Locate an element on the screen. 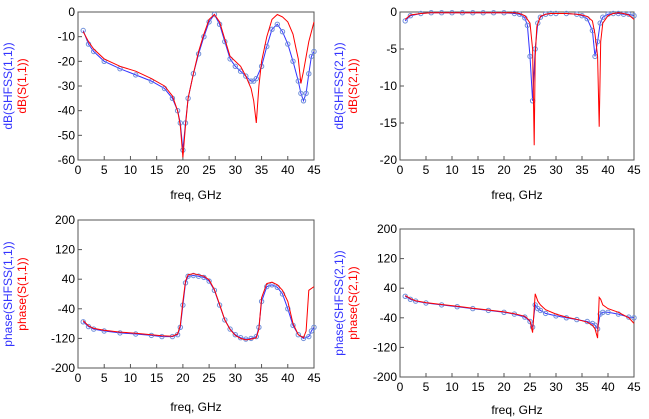 This screenshot has width=649, height=419. y-axis-label-shfss: phase(SHFSS(1,1)) is located at coordinates (8, 293).